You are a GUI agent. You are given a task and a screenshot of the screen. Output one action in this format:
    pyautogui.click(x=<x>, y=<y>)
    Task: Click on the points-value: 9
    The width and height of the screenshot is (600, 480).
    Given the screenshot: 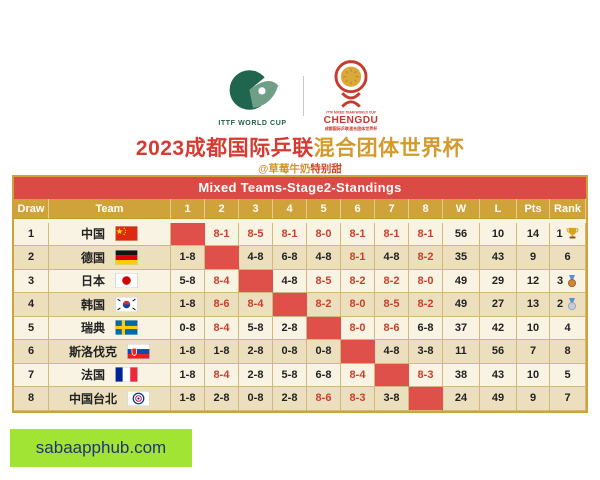 What is the action you would take?
    pyautogui.click(x=533, y=258)
    